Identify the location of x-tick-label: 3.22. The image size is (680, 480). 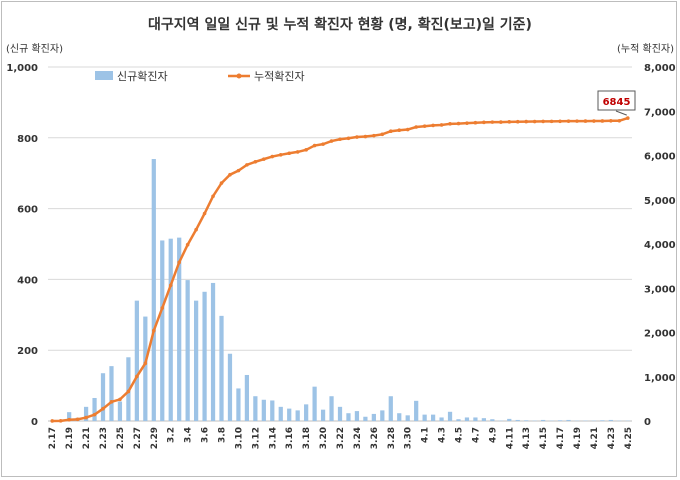
(341, 438).